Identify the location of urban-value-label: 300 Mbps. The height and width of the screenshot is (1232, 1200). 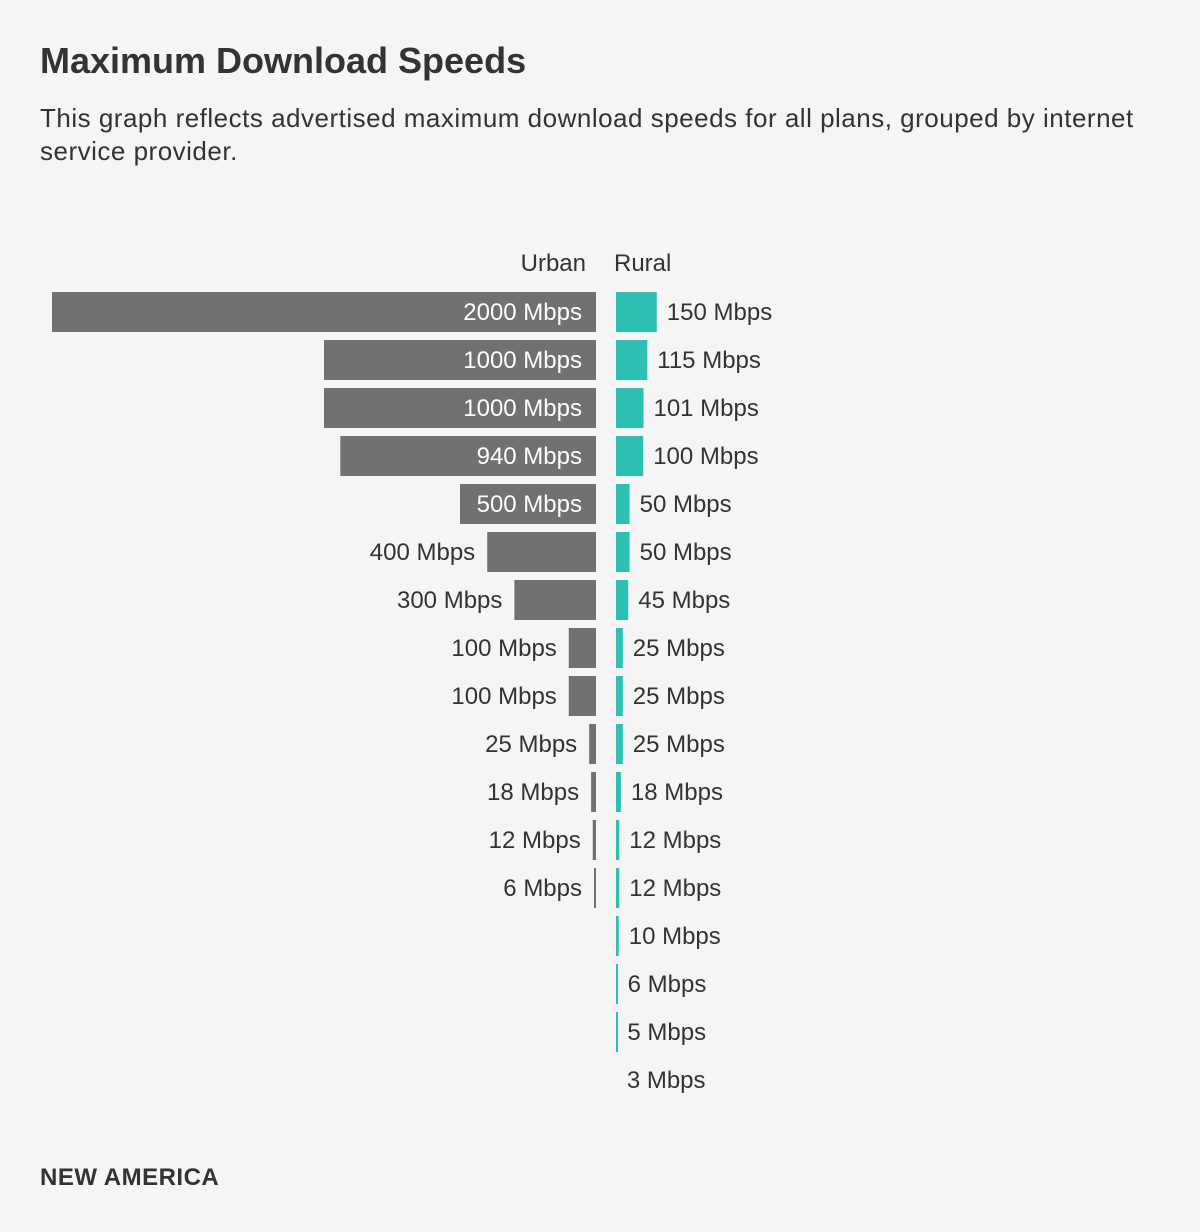
(449, 600).